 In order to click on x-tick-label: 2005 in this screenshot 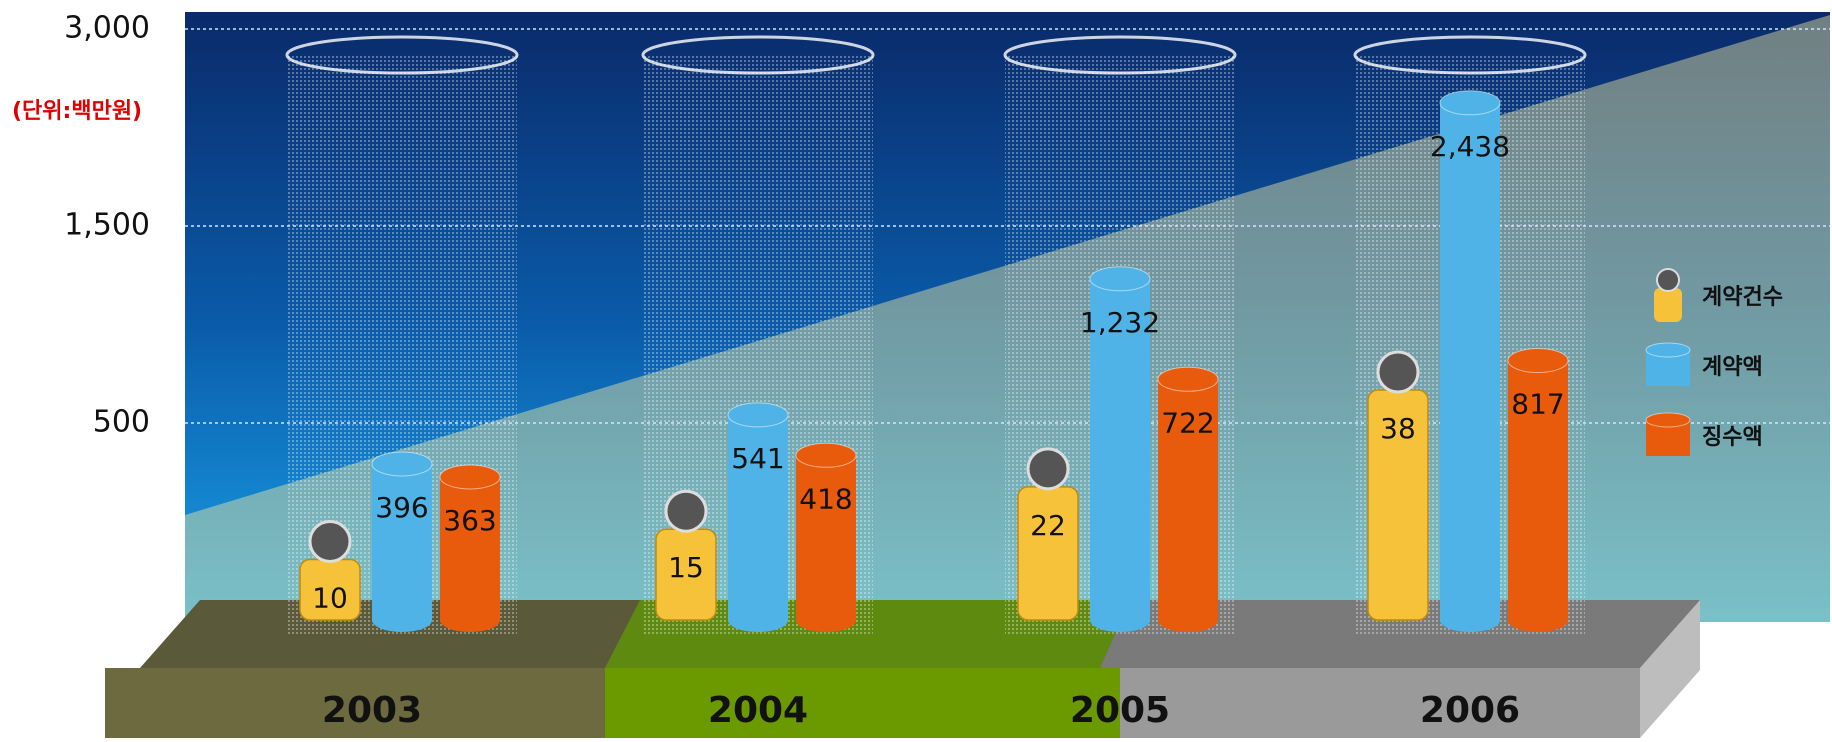, I will do `click(1120, 710)`.